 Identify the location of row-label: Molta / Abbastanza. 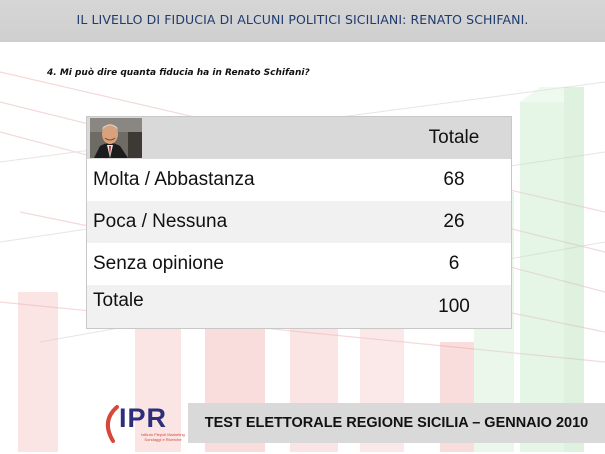
(174, 179).